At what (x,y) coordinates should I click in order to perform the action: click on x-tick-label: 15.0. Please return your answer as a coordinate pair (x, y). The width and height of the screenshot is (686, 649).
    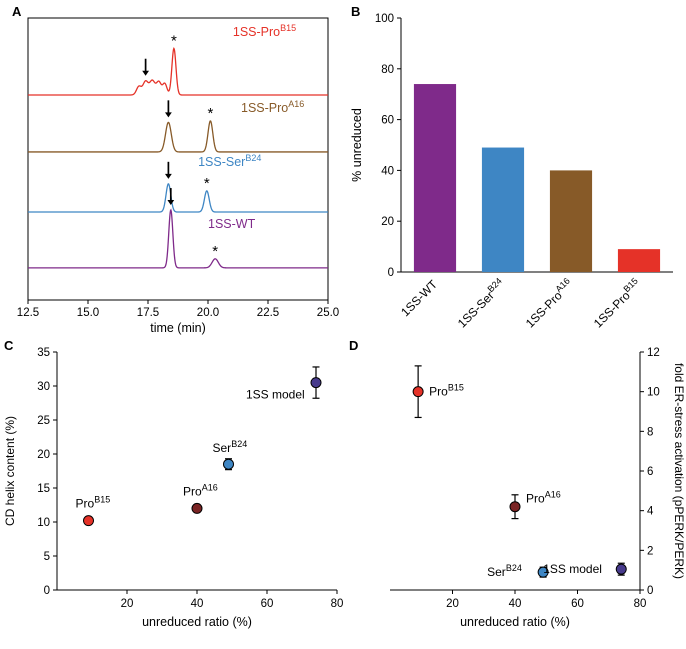
    Looking at the image, I should click on (88, 313).